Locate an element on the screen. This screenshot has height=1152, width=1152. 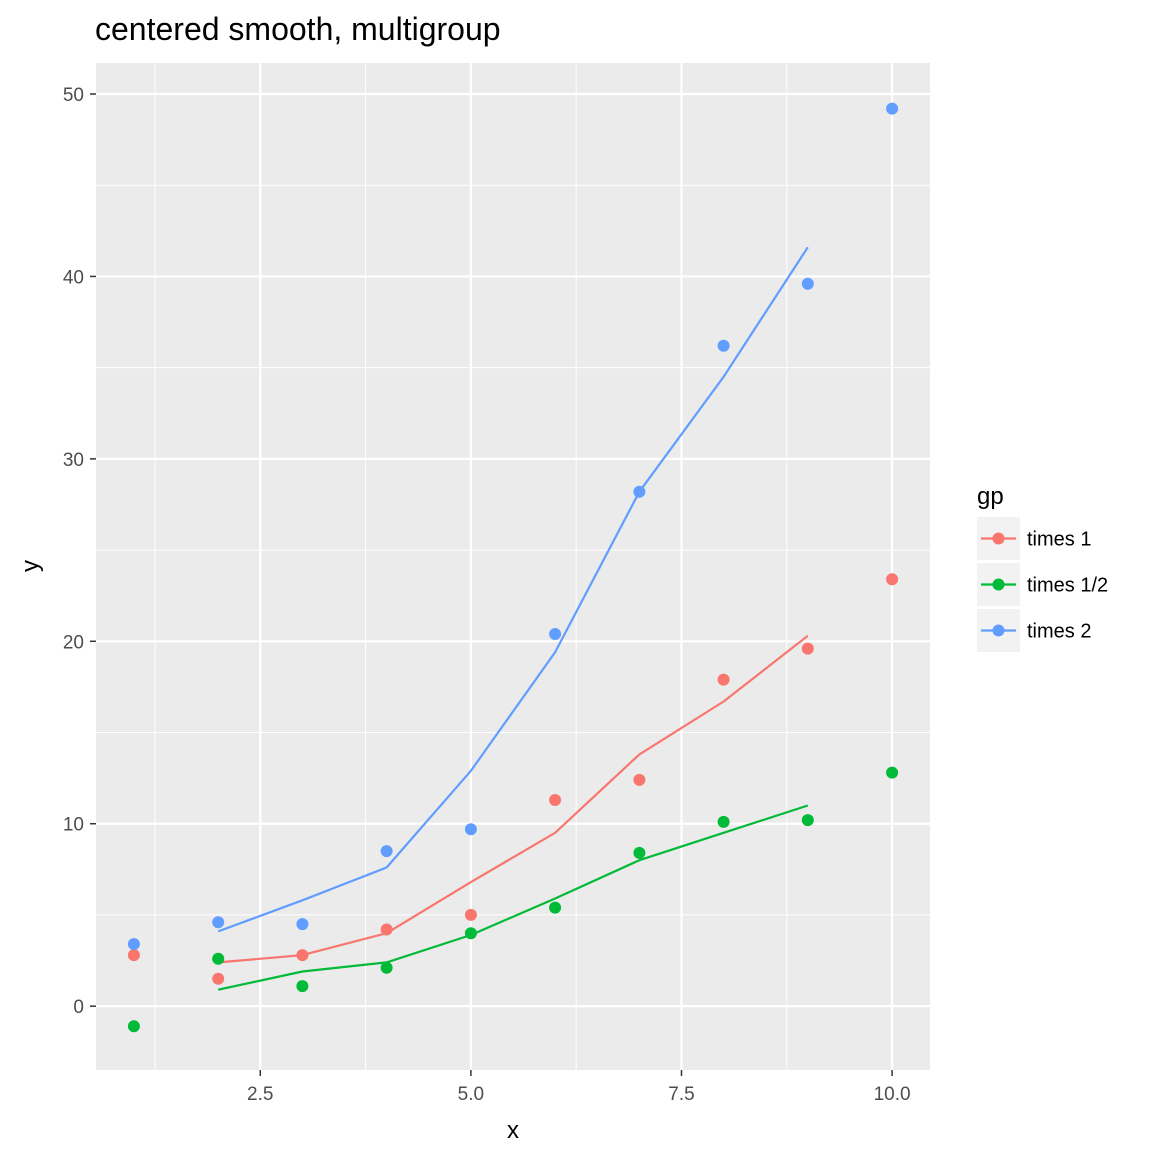
y-tick-label: 20 is located at coordinates (73, 642).